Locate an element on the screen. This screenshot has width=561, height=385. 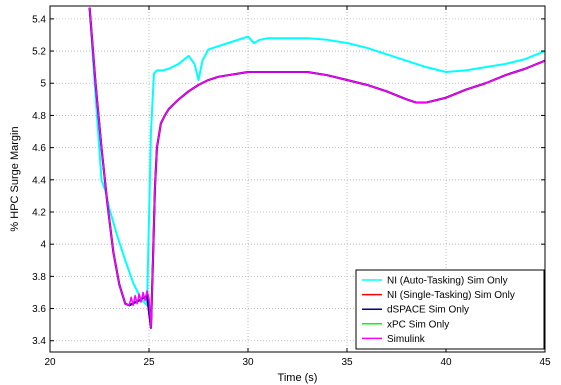
y-tick-label: 3.6 is located at coordinates (39, 309).